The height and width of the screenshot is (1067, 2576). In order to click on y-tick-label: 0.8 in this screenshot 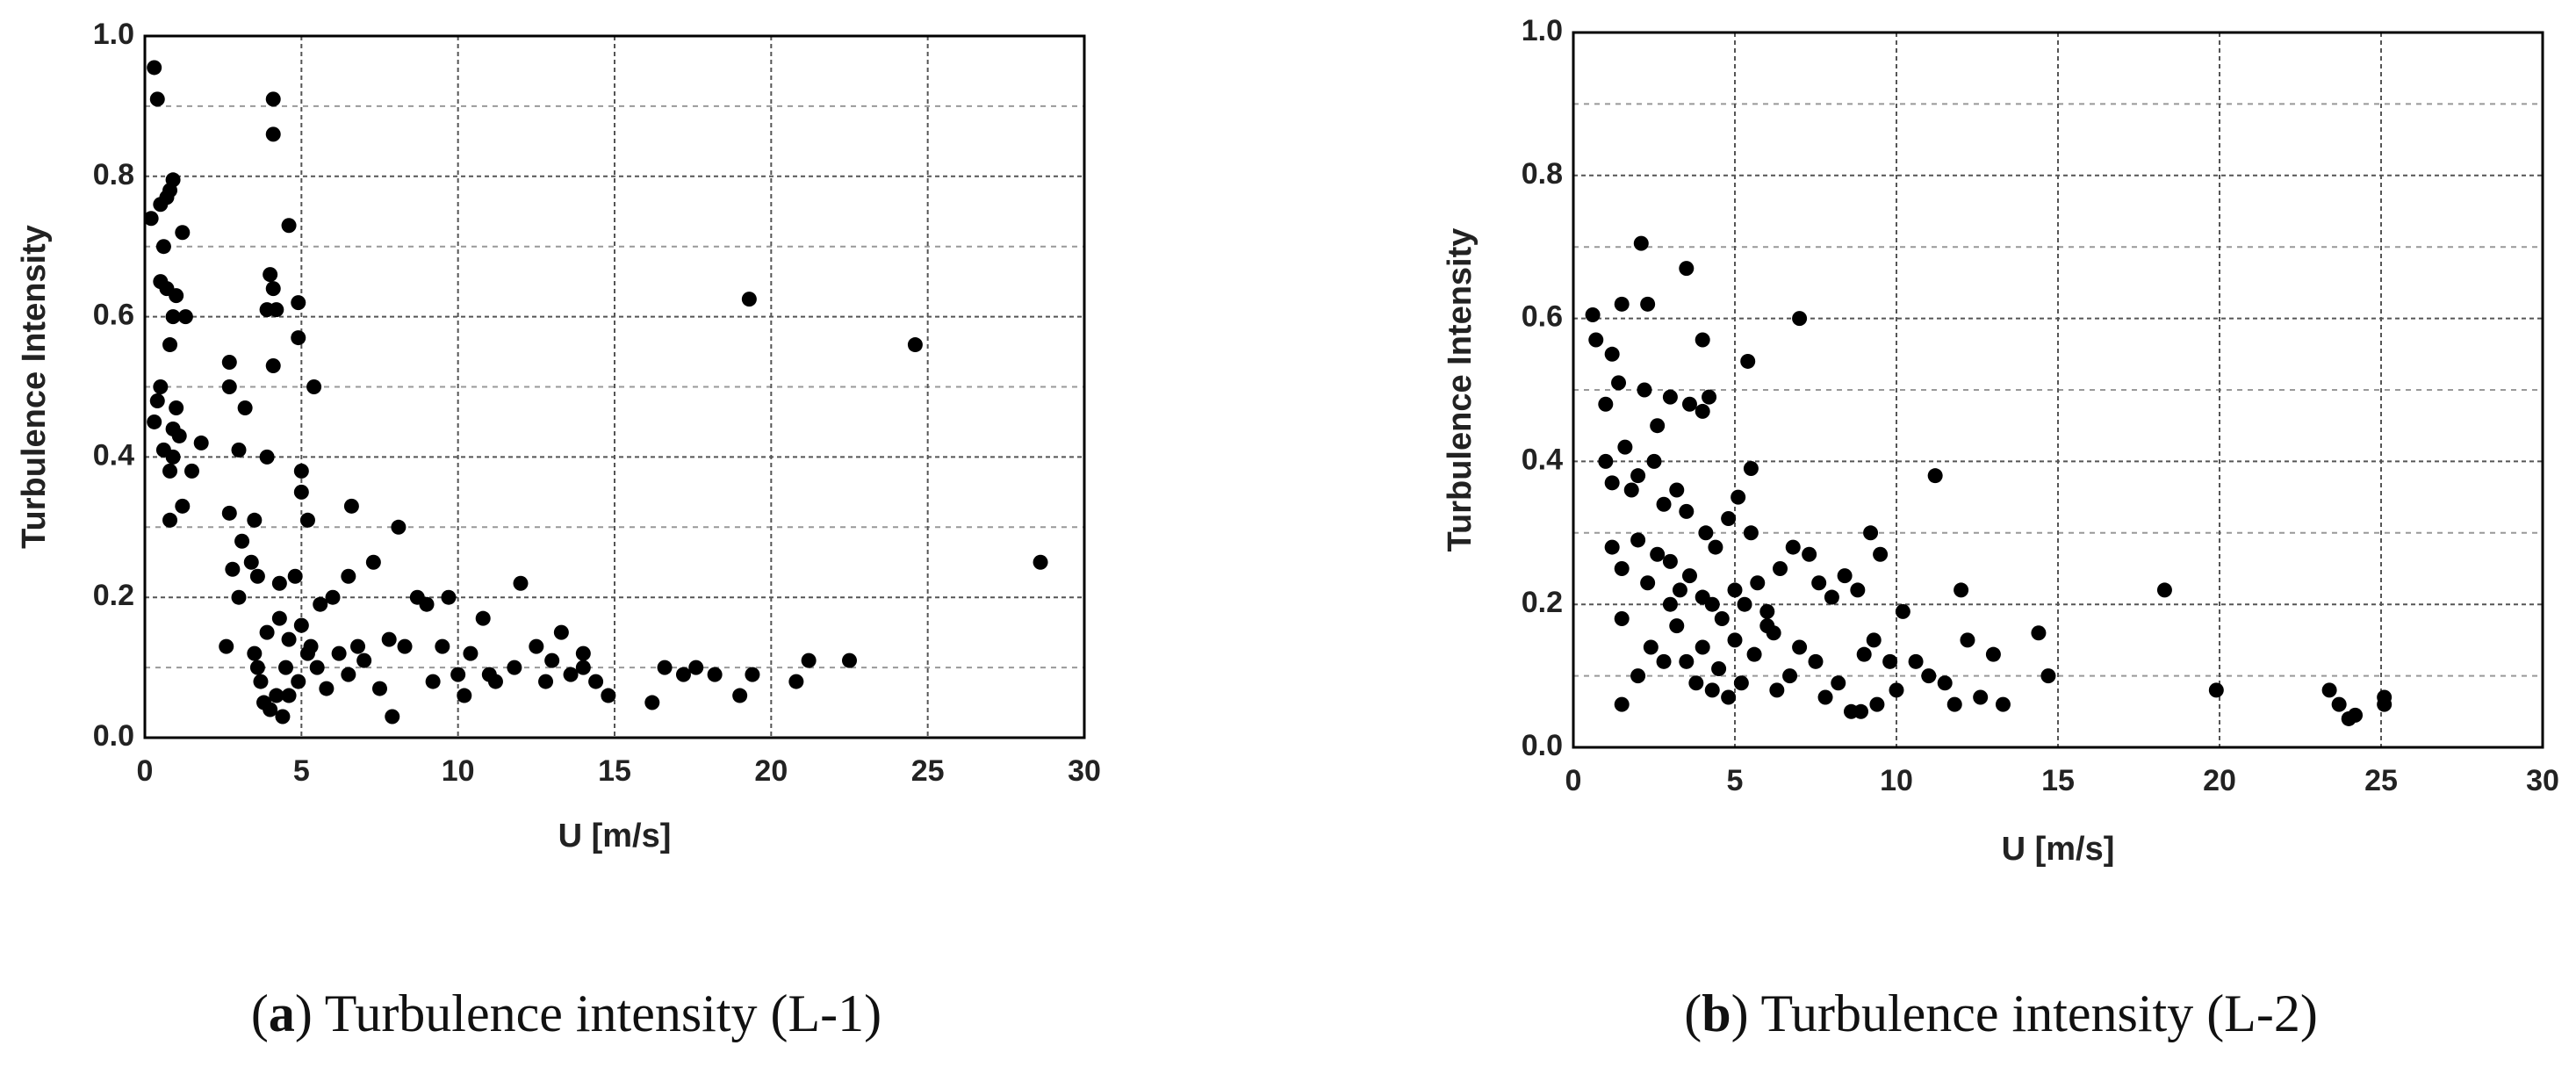, I will do `click(113, 175)`.